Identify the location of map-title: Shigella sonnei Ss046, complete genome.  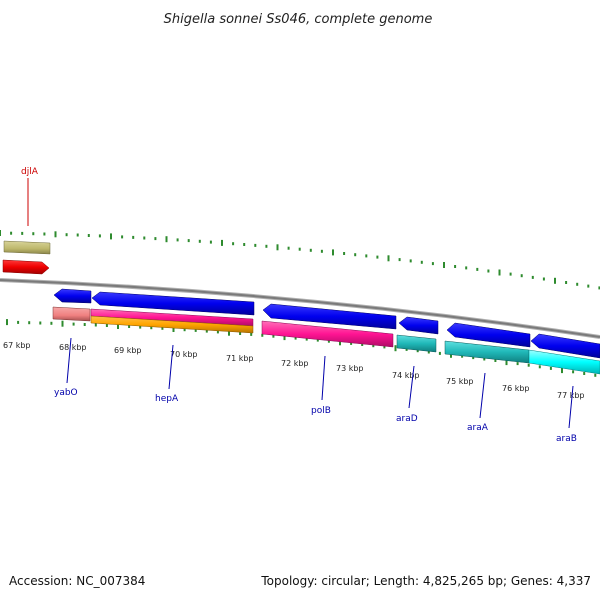
(298, 19).